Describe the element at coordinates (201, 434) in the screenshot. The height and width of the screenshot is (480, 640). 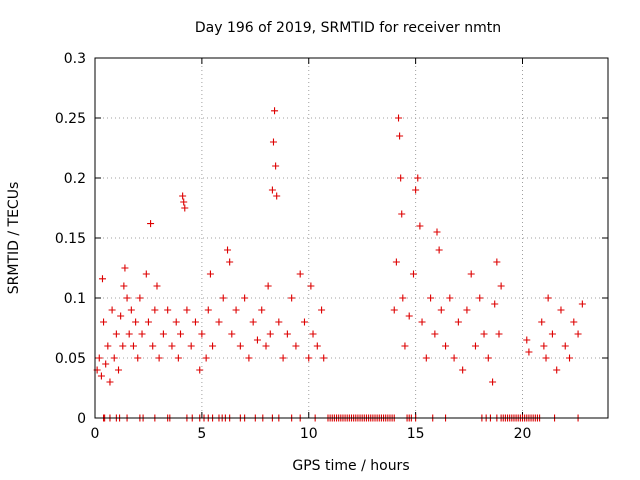
I see `x-tick-label: 5` at that location.